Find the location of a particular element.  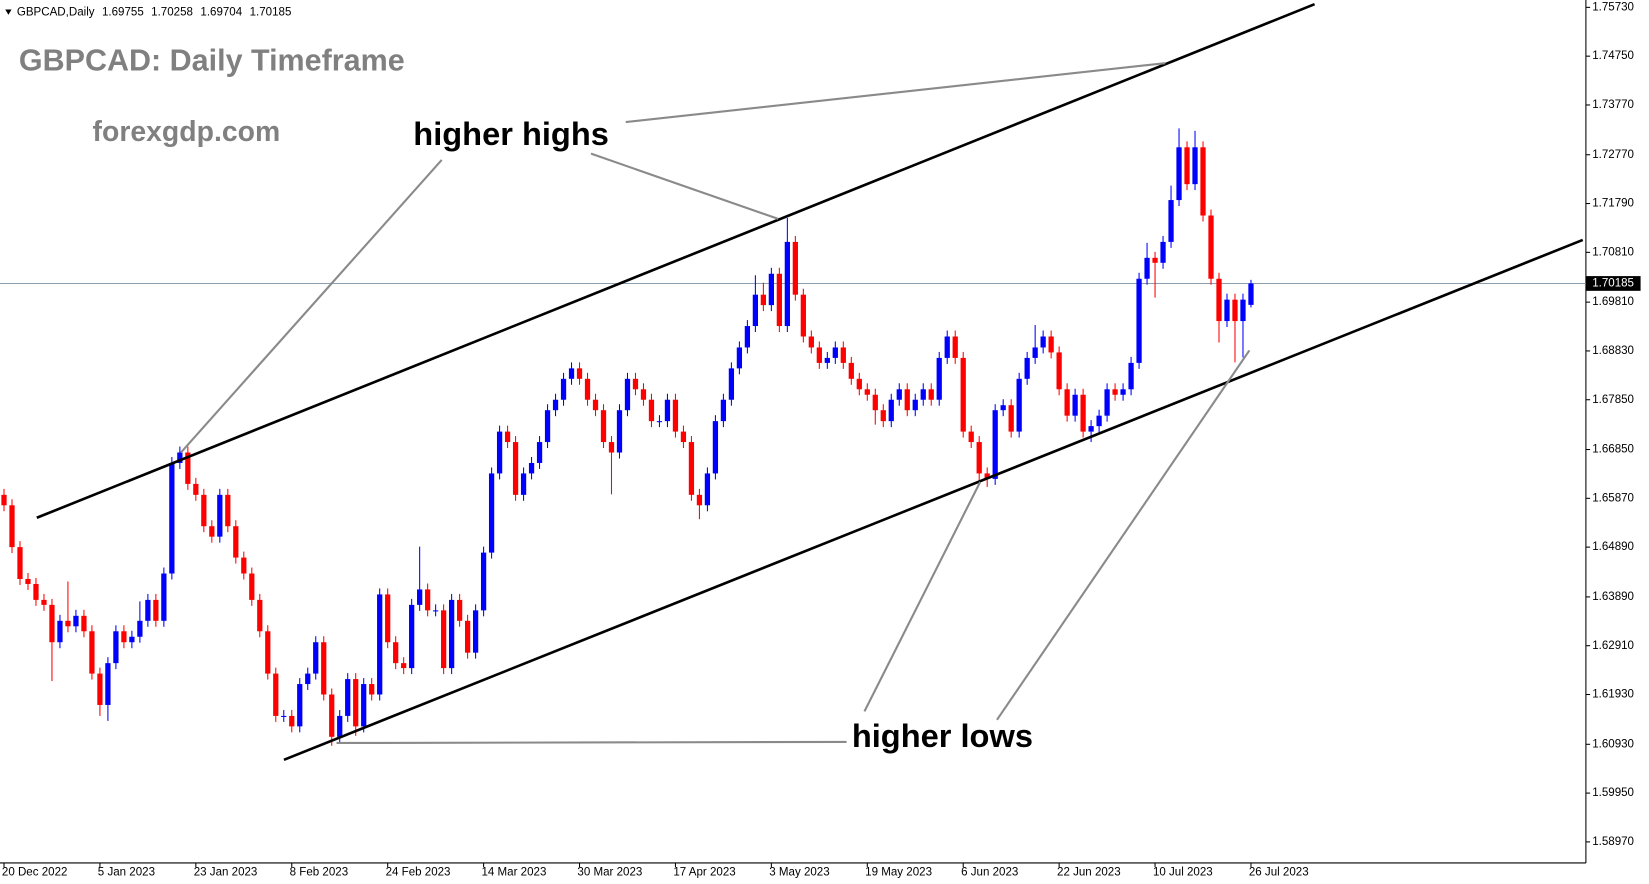

open-value: 1.69755 is located at coordinates (123, 13).